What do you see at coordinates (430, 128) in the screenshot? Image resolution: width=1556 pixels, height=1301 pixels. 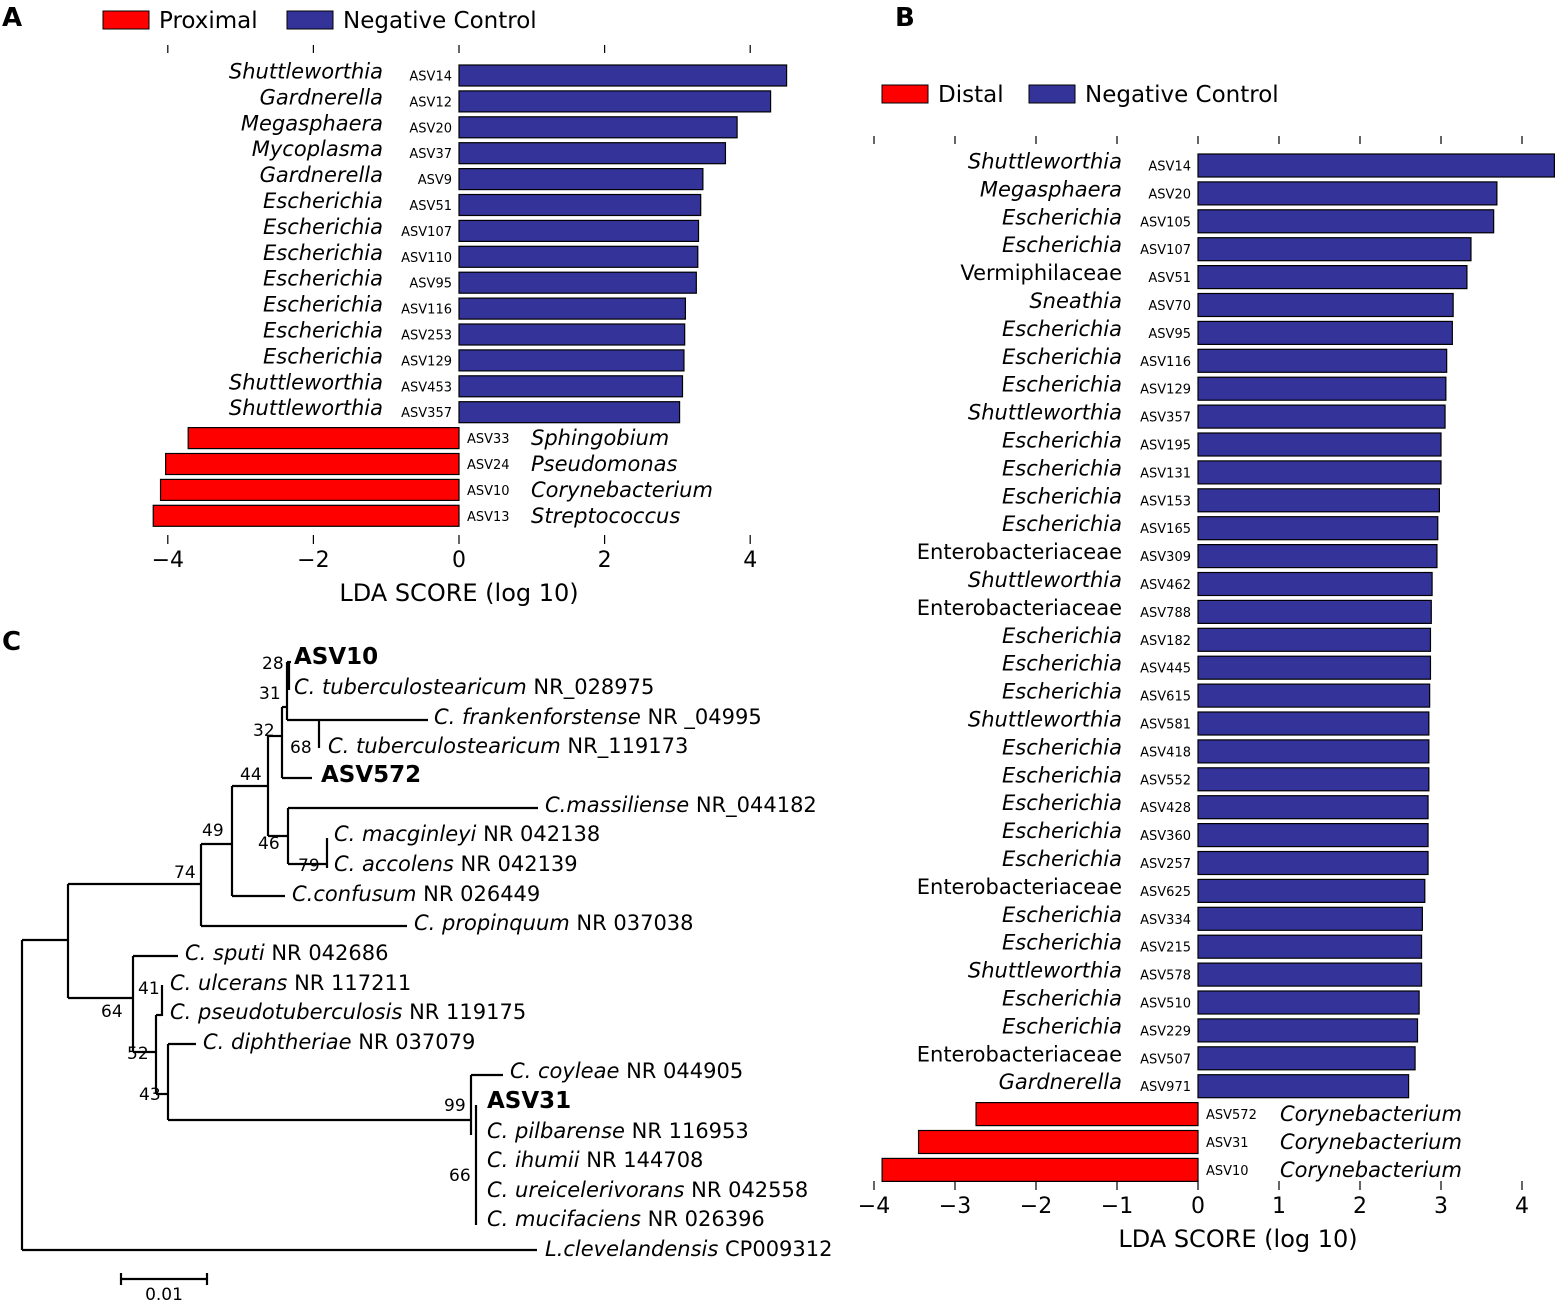 I see `asv-label: ASV20` at bounding box center [430, 128].